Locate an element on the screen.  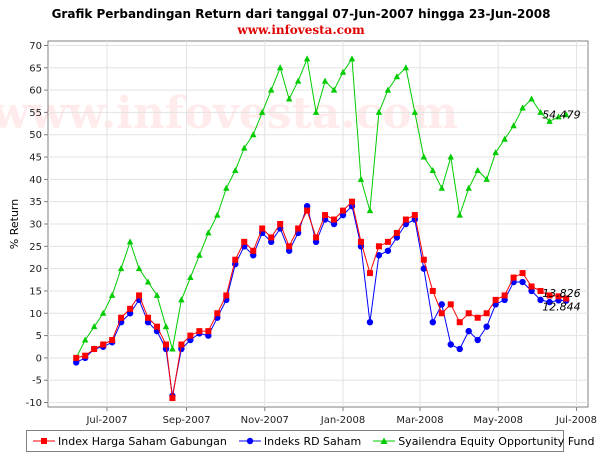
y-tick-label: 15 is located at coordinates (35, 291).